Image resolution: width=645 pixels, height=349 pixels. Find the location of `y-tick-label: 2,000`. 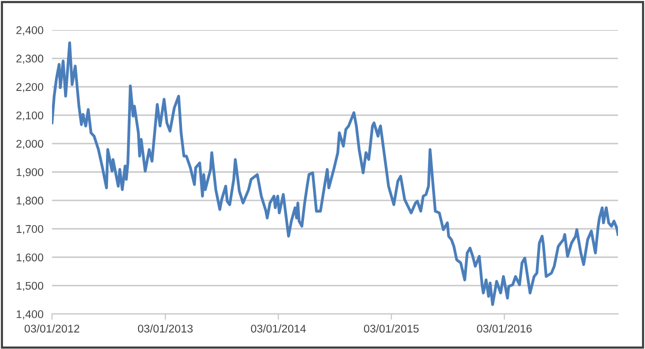

y-tick-label: 2,000 is located at coordinates (30, 145).